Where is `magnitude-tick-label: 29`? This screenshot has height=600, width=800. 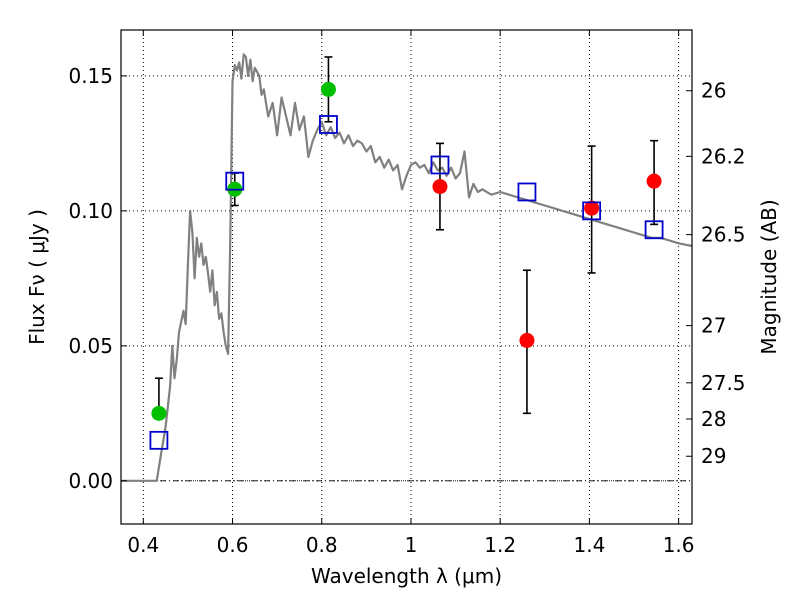
magnitude-tick-label: 29 is located at coordinates (713, 456).